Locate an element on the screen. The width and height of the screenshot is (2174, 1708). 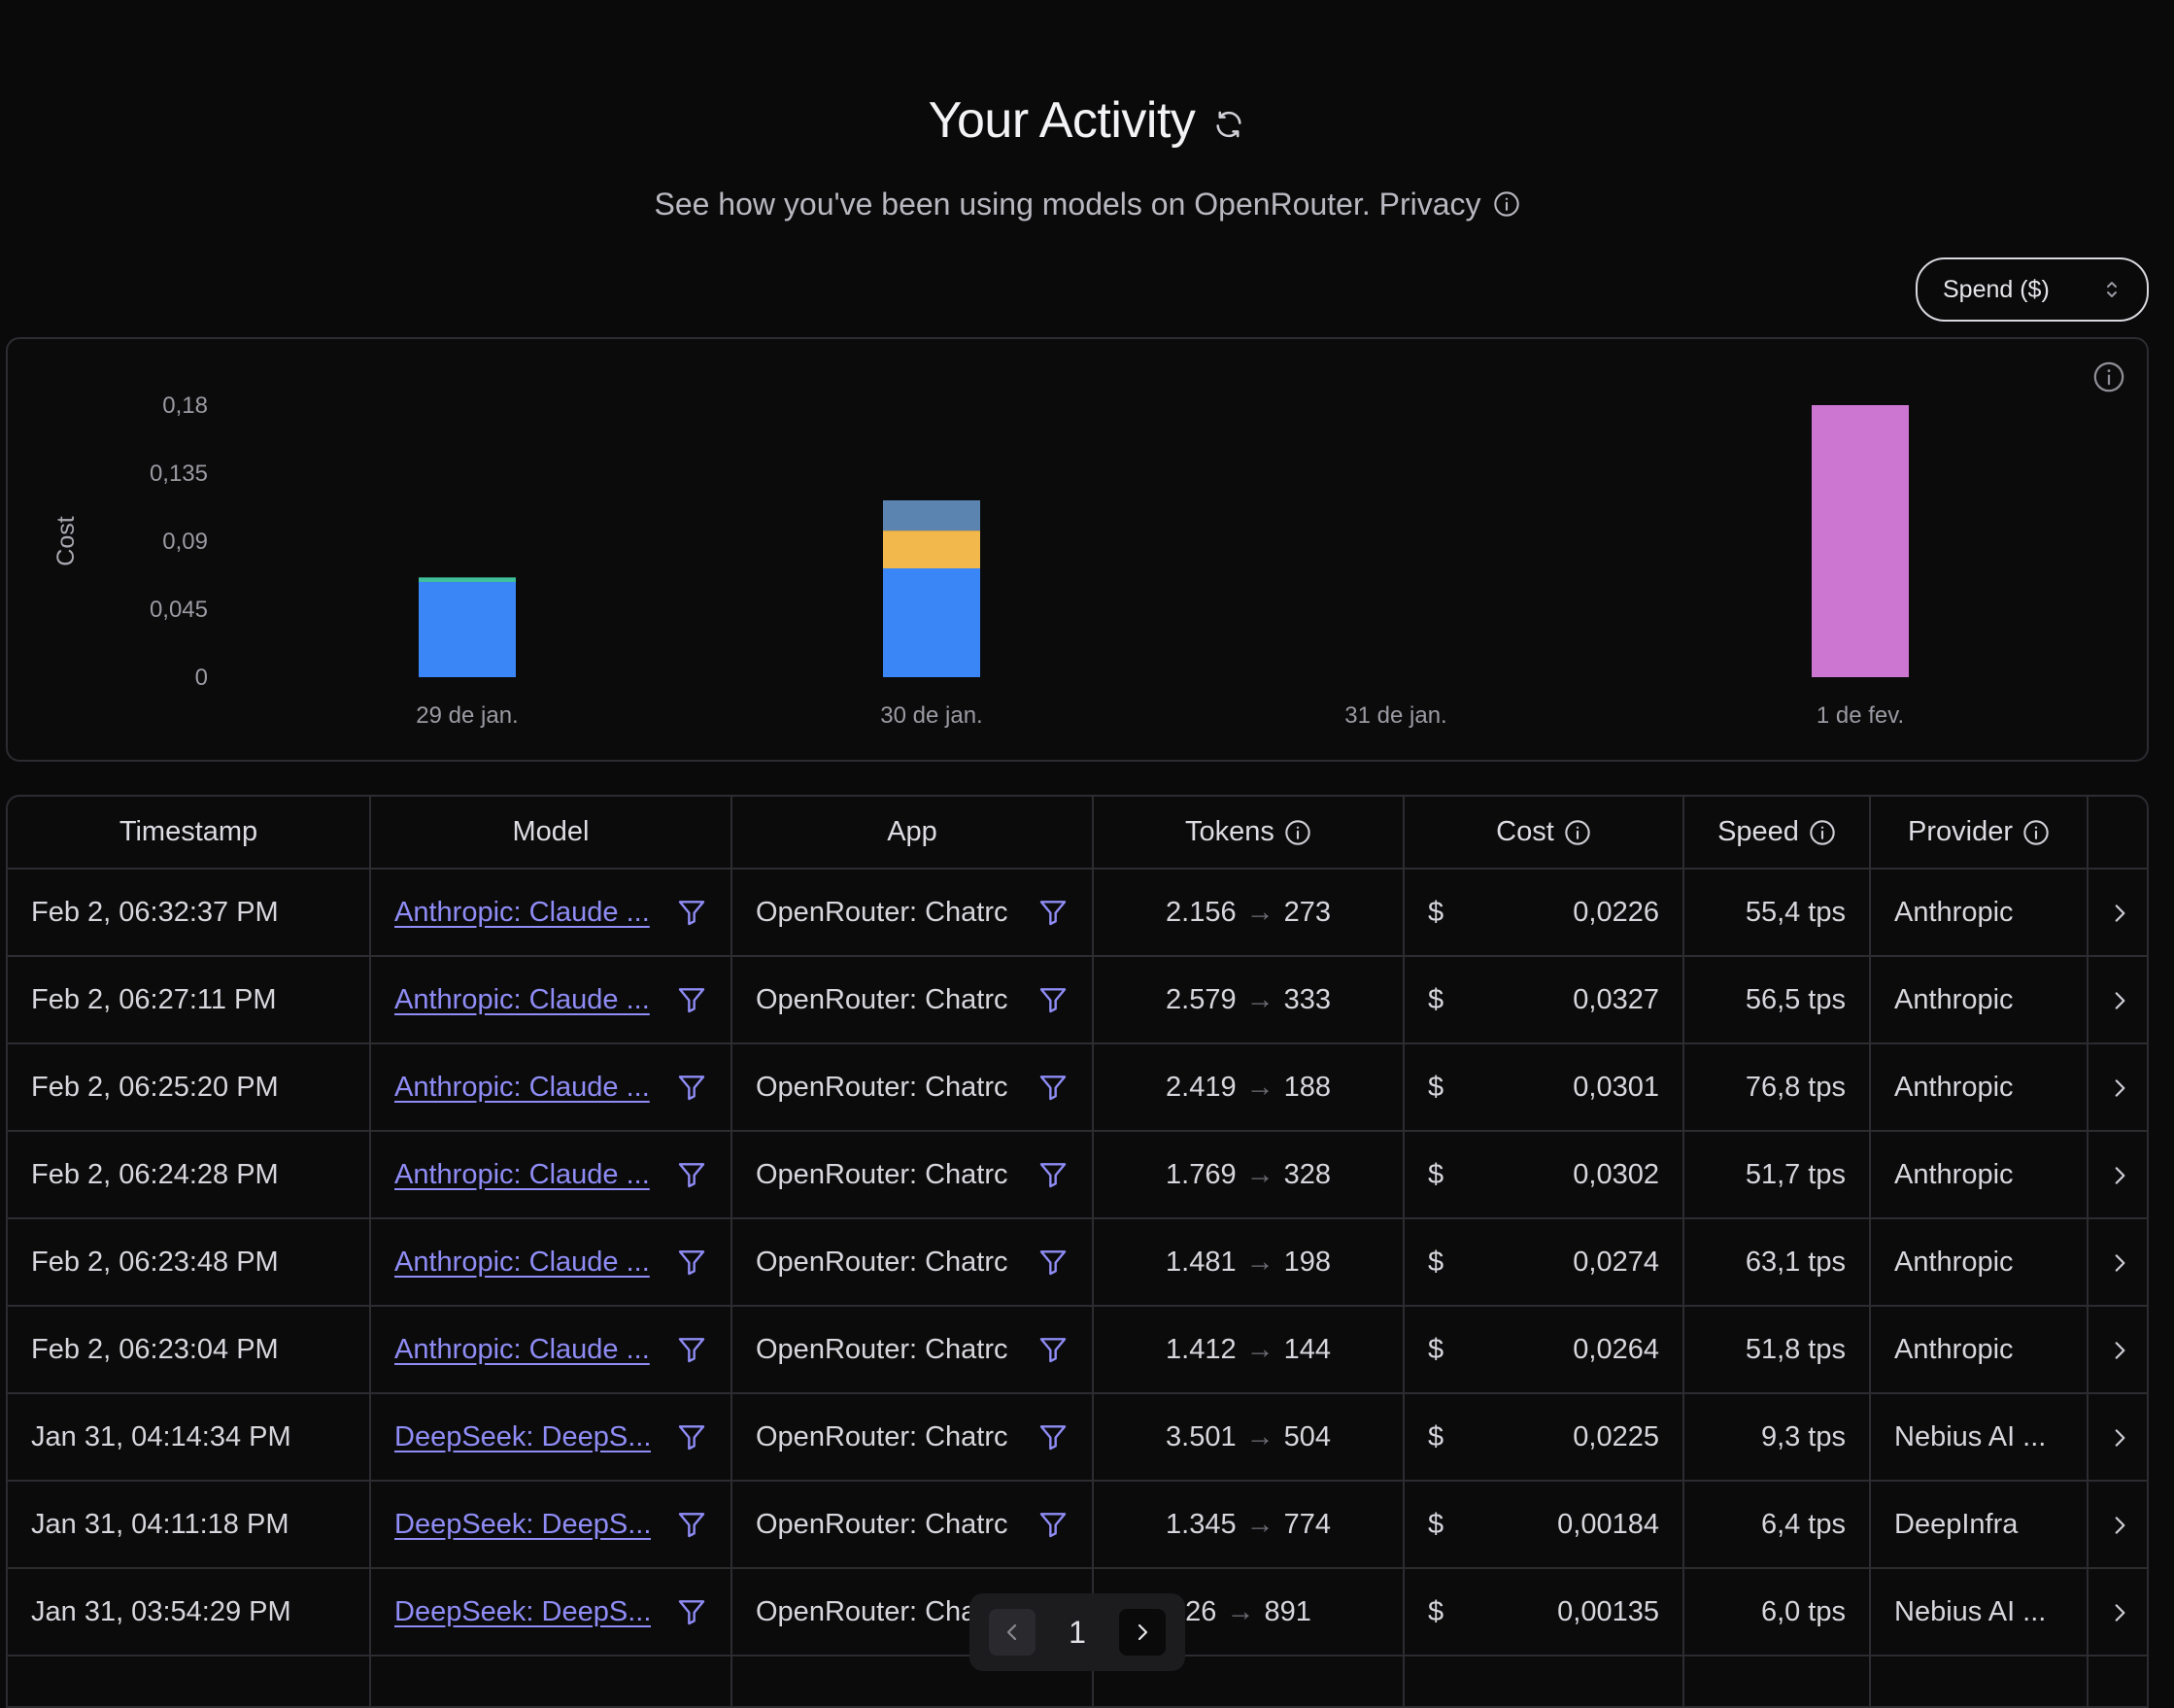
app-name: OpenRouter: Chatrc is located at coordinates (882, 1174).